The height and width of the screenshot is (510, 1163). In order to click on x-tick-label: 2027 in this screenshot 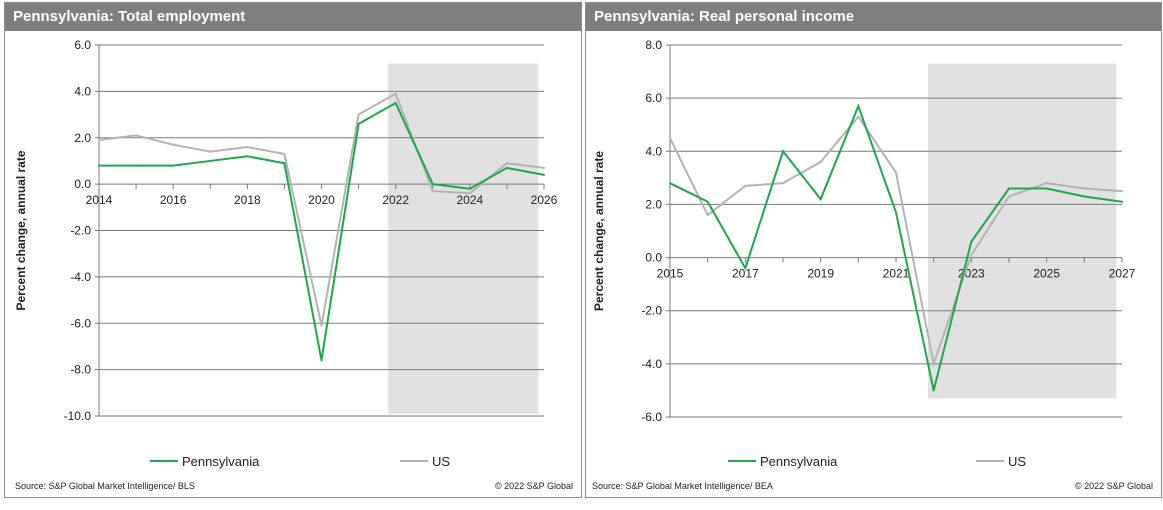, I will do `click(1122, 274)`.